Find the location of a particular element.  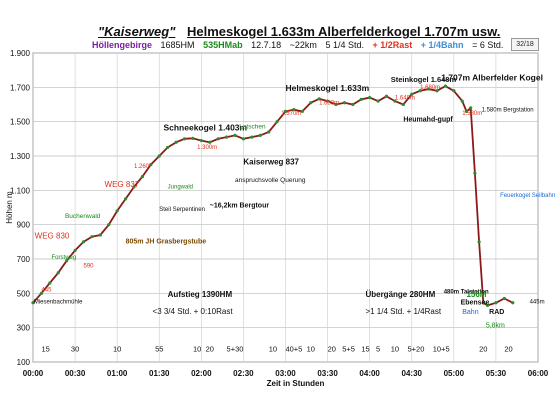

height-label: 590 is located at coordinates (89, 267).